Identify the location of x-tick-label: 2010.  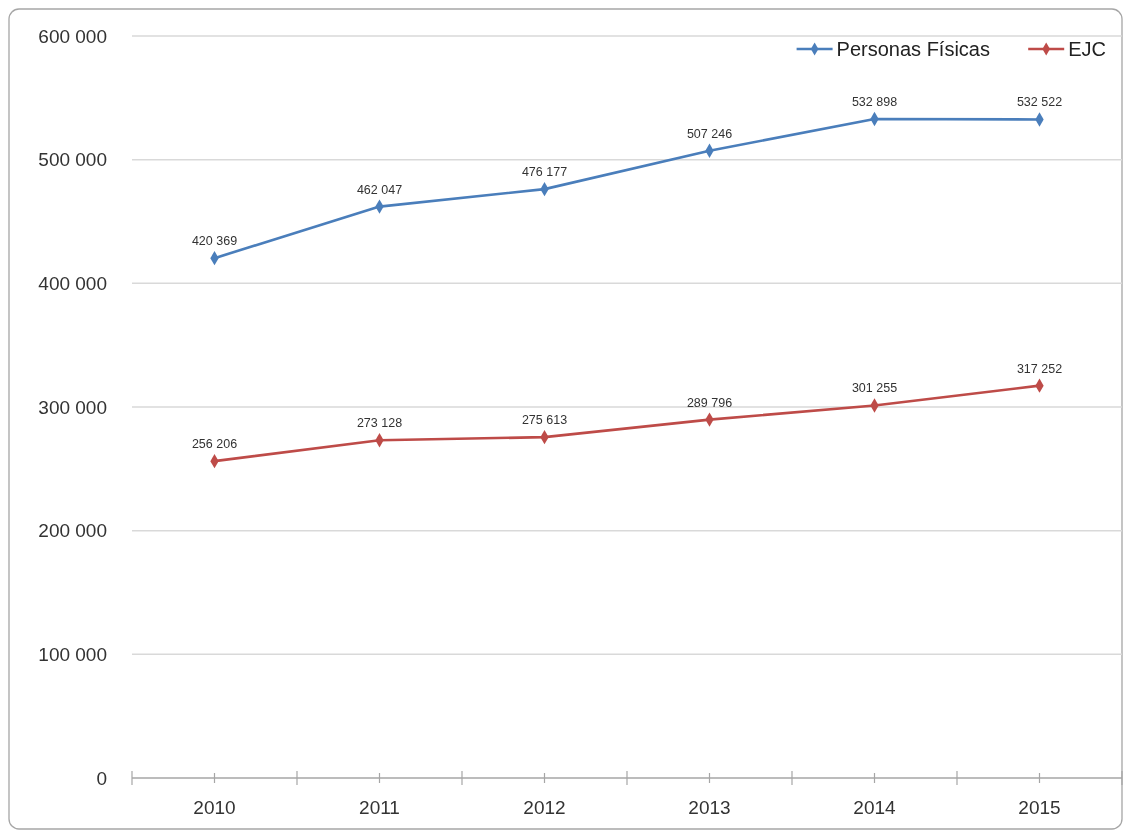
(214, 807).